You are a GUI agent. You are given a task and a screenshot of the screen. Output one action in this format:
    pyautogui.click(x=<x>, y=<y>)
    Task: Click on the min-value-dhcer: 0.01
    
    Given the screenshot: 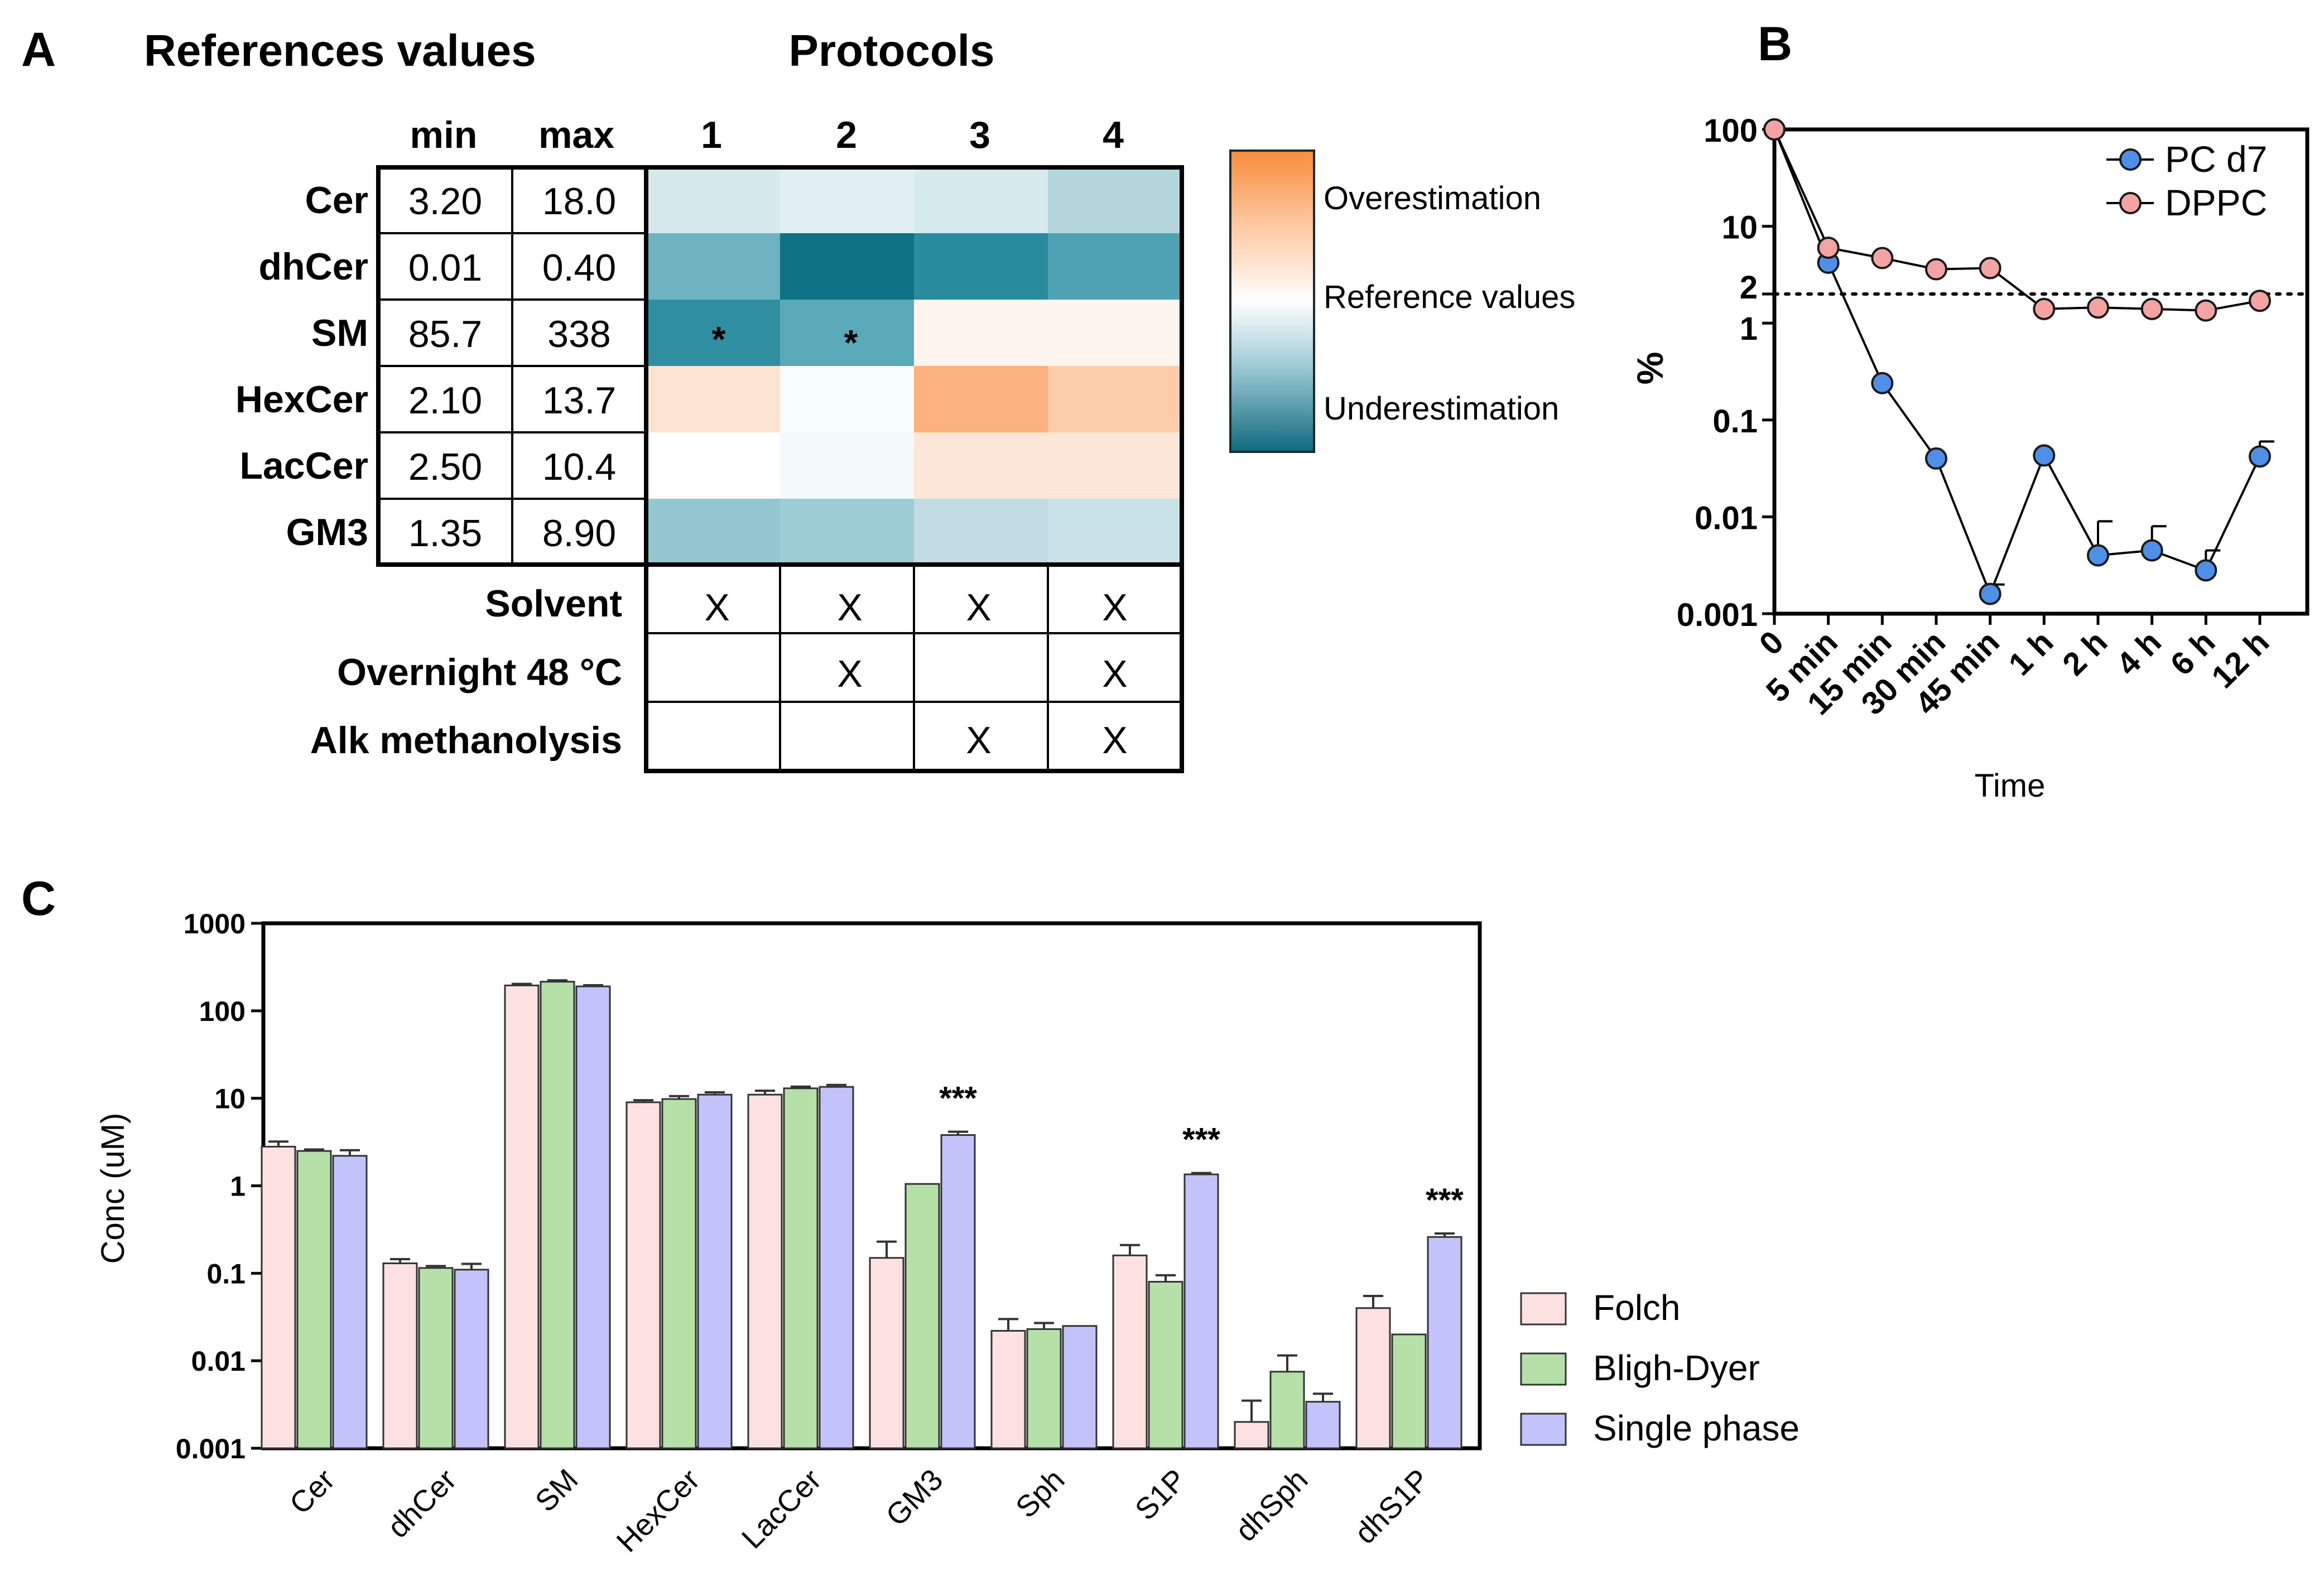 What is the action you would take?
    pyautogui.click(x=445, y=268)
    